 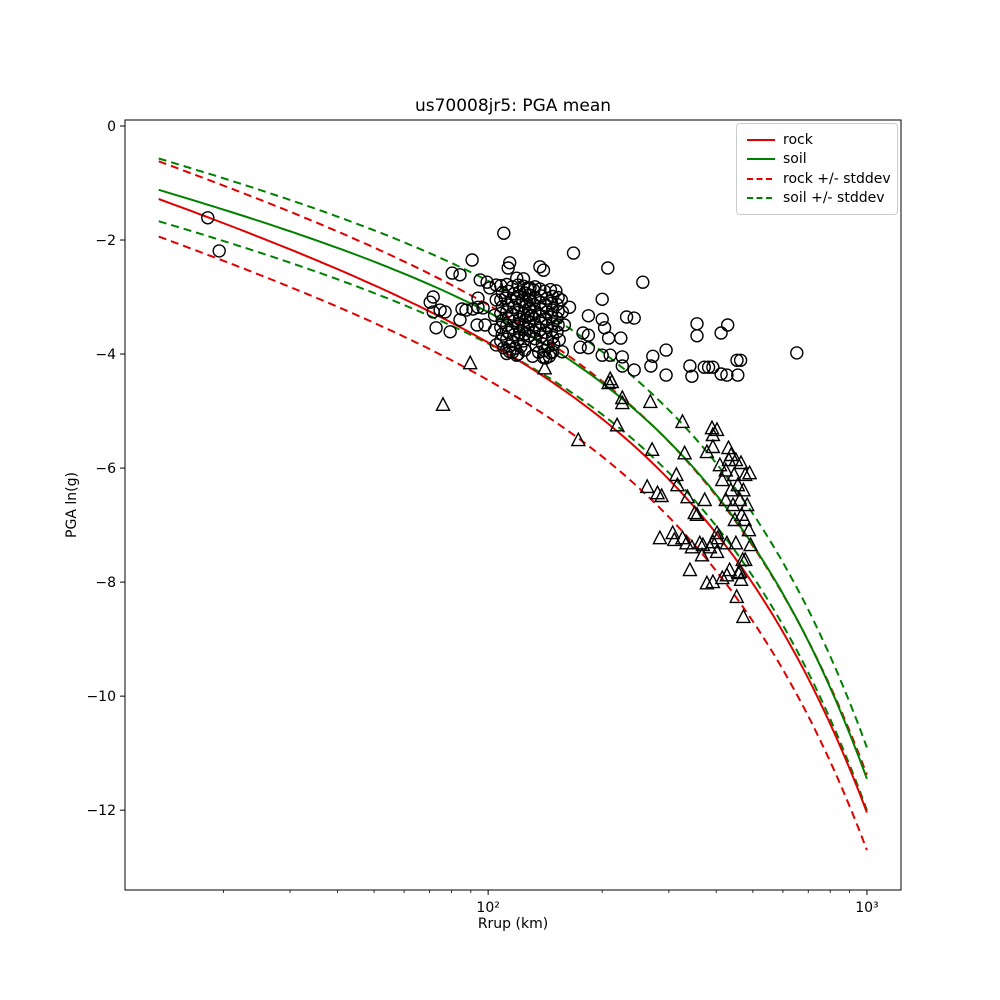 I want to click on legend-entry-rock: rock, so click(x=817, y=140).